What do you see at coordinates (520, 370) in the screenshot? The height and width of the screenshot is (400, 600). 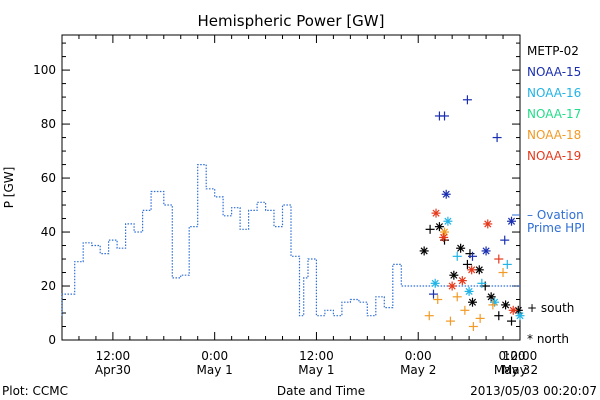 I see `x-tick-label-date: May 2` at bounding box center [520, 370].